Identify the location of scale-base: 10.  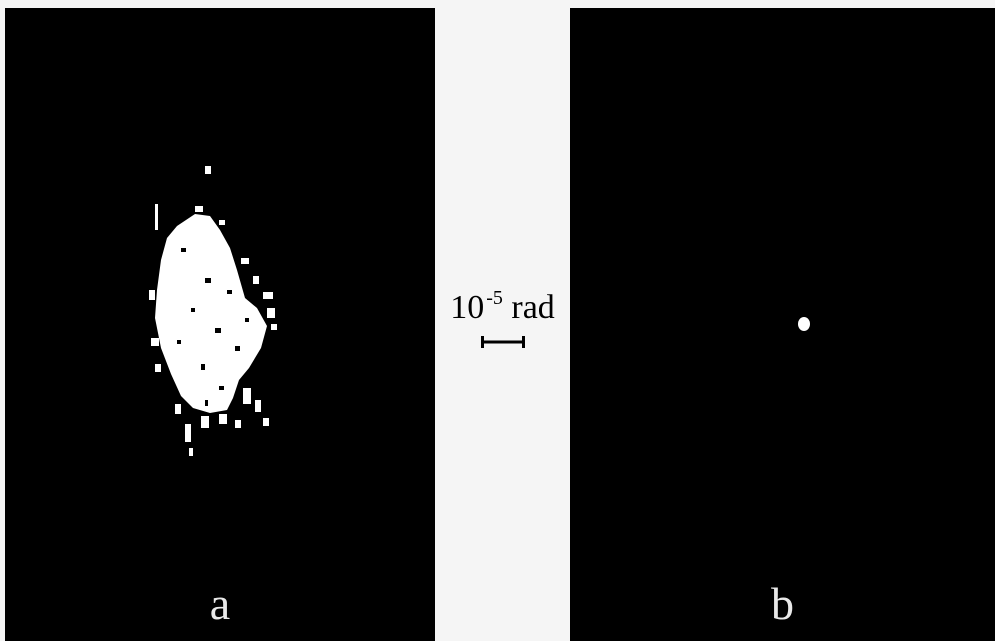
(467, 307).